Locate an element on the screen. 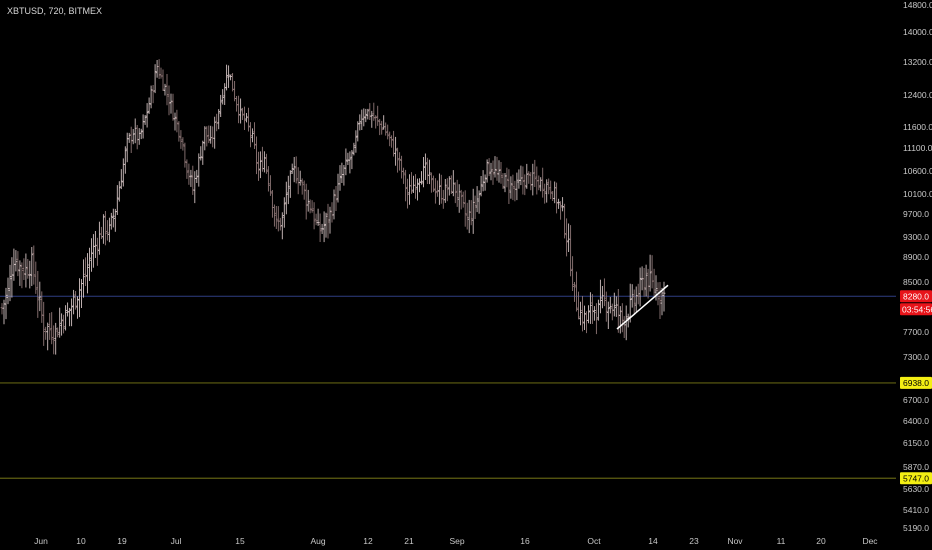  y-tick-label: 12400.0 is located at coordinates (917, 95).